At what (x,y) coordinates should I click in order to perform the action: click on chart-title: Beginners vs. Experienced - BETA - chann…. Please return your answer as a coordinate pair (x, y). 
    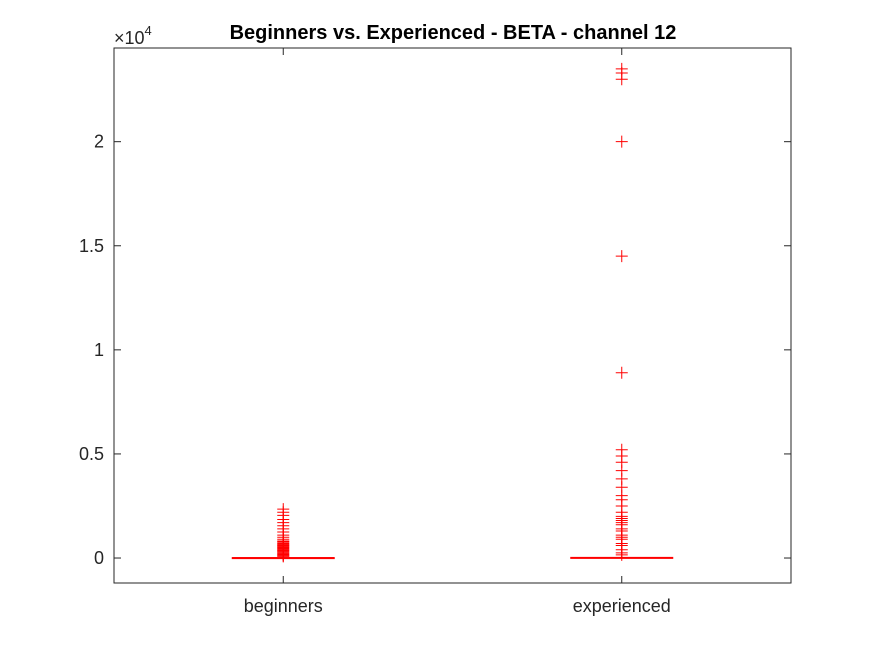
    Looking at the image, I should click on (453, 33).